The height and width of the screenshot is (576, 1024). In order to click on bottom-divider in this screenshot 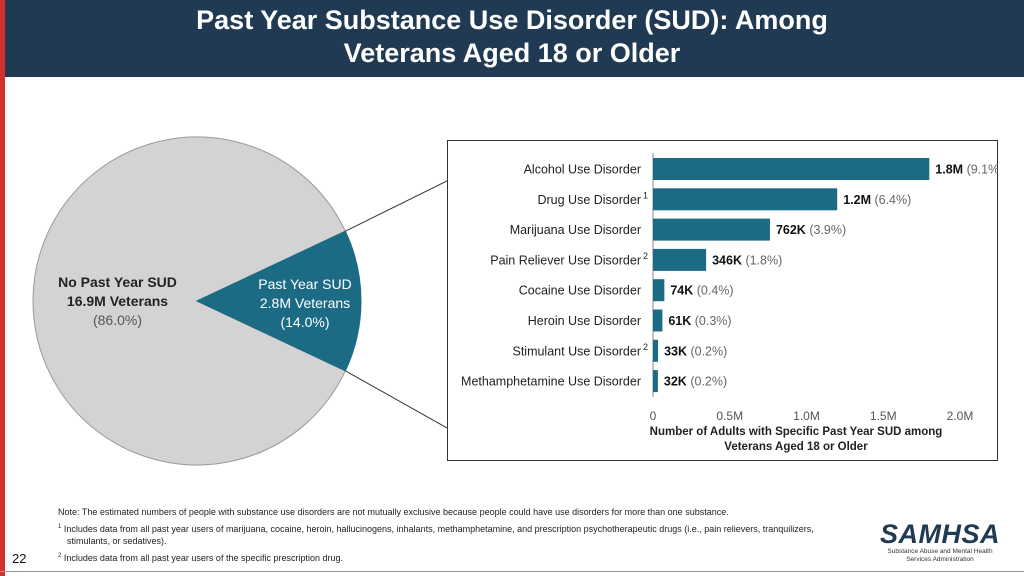, I will do `click(512, 571)`.